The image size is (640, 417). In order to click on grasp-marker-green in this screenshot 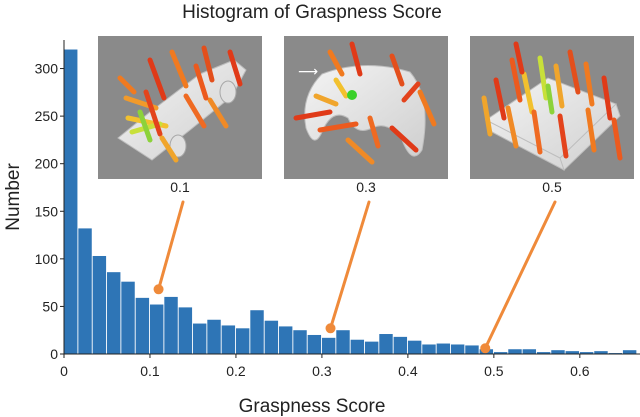, I will do `click(352, 95)`.